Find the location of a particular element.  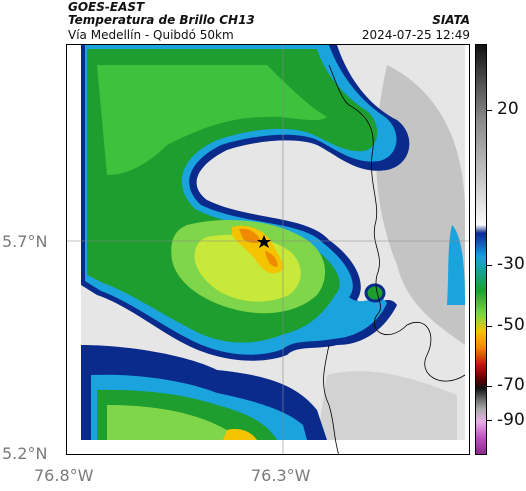

organization-label: SIATA is located at coordinates (451, 20).